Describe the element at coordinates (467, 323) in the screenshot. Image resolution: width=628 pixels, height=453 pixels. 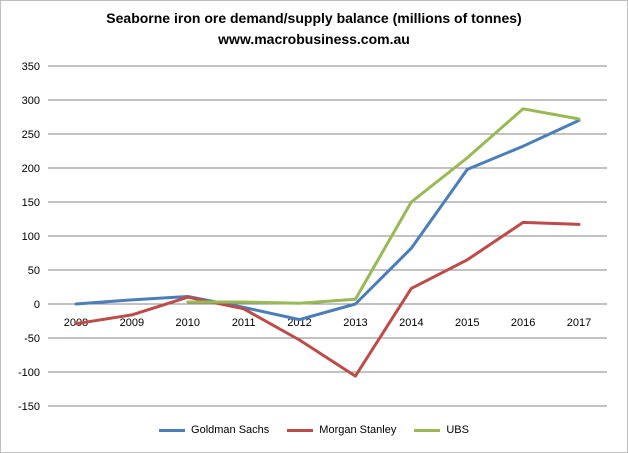
I see `x-tick-label: 2015` at that location.